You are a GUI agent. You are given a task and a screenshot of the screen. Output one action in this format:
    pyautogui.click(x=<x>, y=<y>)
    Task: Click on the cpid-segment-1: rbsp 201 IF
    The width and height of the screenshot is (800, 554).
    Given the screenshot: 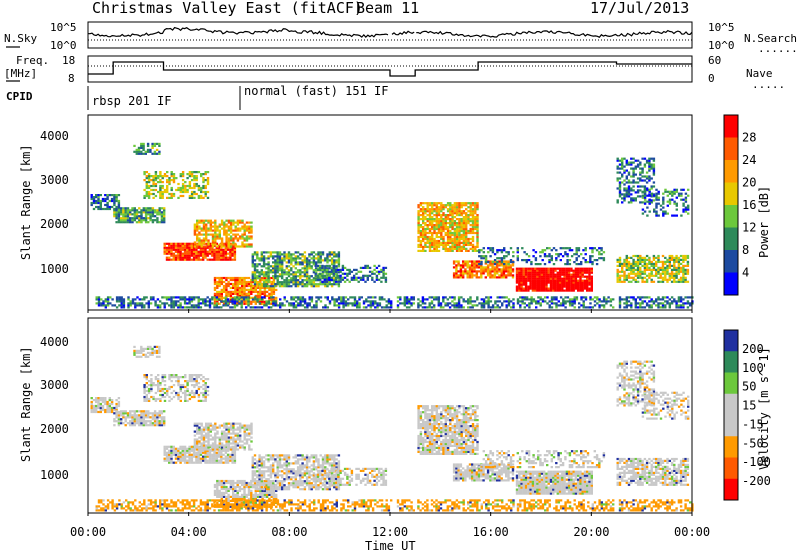 What is the action you would take?
    pyautogui.click(x=131, y=101)
    